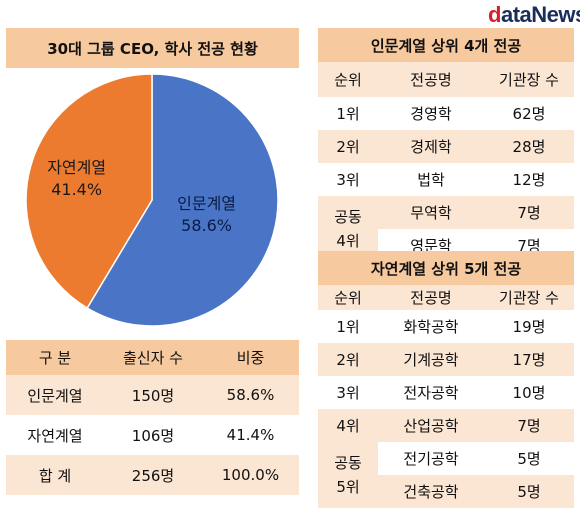 Image resolution: width=580 pixels, height=508 pixels. I want to click on cell-major: 영문학, so click(431, 246).